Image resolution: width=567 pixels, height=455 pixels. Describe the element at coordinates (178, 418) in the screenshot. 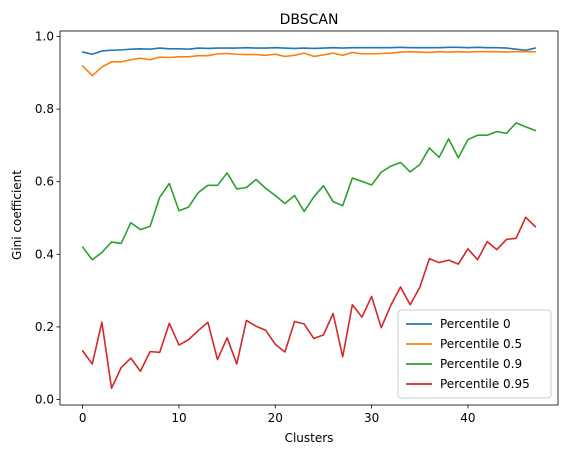

I see `x-tick-label: 10` at that location.